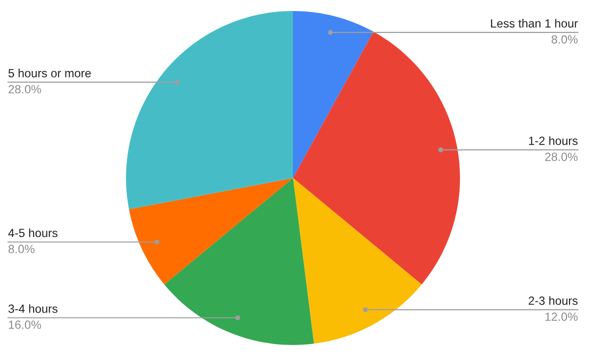  What do you see at coordinates (553, 140) in the screenshot?
I see `slice-label: 1-2 hours` at bounding box center [553, 140].